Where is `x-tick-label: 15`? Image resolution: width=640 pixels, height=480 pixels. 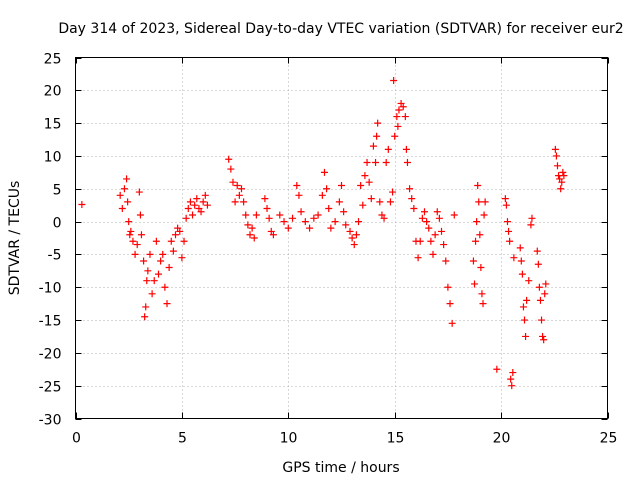 x-tick-label: 15 is located at coordinates (396, 439).